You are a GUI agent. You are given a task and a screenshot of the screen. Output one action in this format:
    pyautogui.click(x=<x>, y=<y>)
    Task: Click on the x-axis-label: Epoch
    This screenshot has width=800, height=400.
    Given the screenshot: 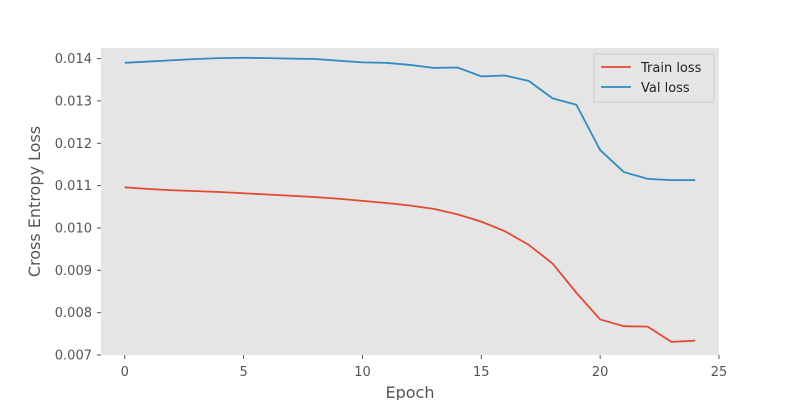 What is the action you would take?
    pyautogui.click(x=410, y=391)
    